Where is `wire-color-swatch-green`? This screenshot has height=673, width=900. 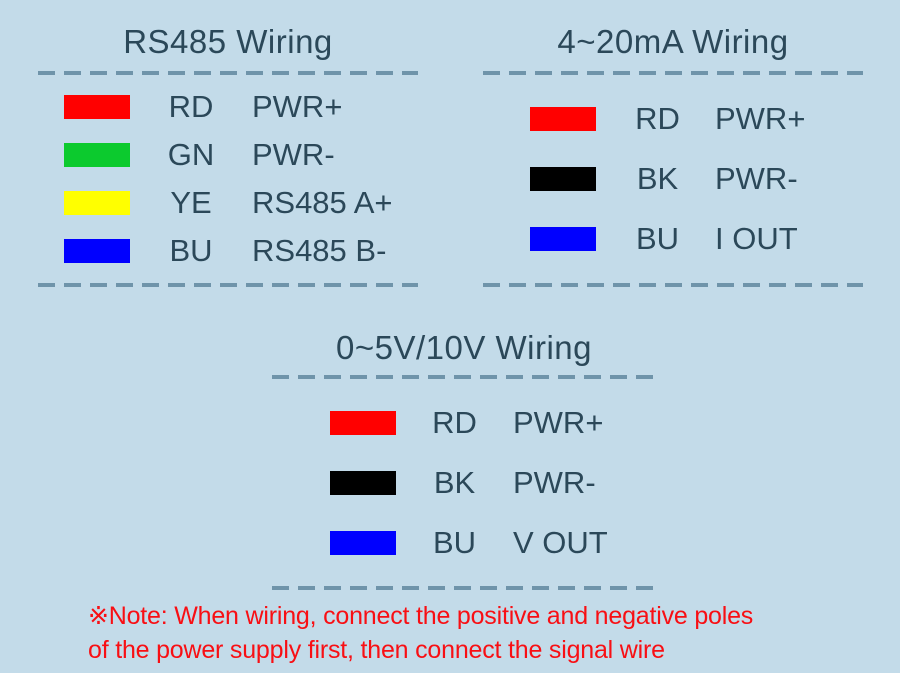 wire-color-swatch-green is located at coordinates (97, 155).